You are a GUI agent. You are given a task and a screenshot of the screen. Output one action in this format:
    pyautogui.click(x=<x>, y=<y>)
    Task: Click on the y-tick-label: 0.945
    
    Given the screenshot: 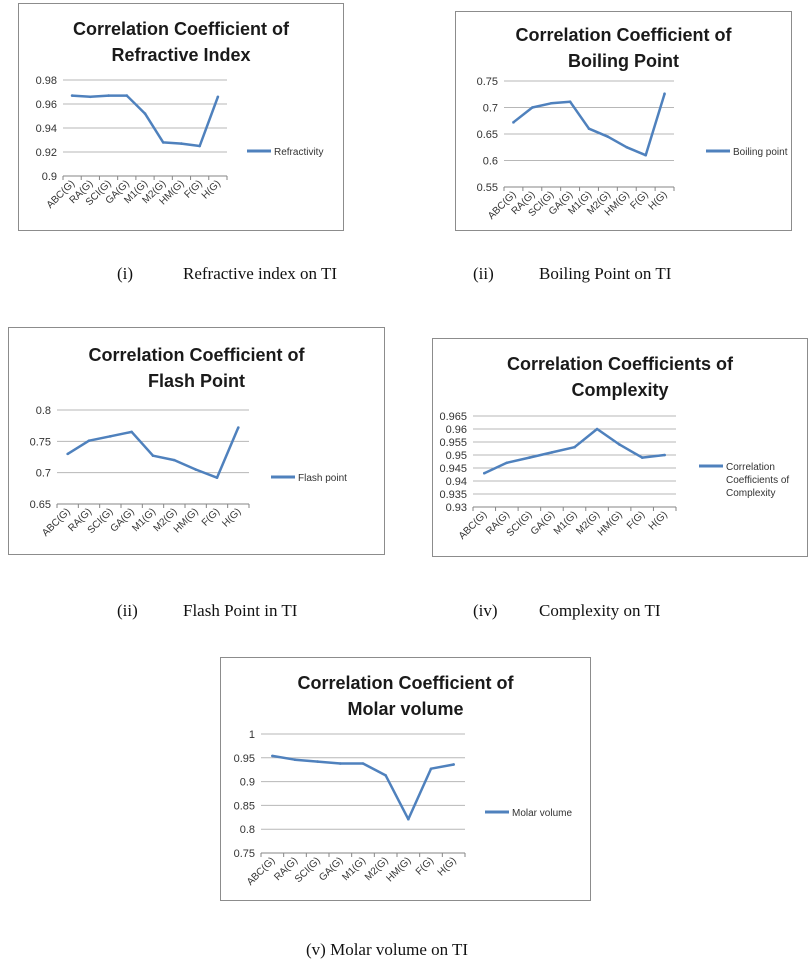 What is the action you would take?
    pyautogui.click(x=453, y=469)
    